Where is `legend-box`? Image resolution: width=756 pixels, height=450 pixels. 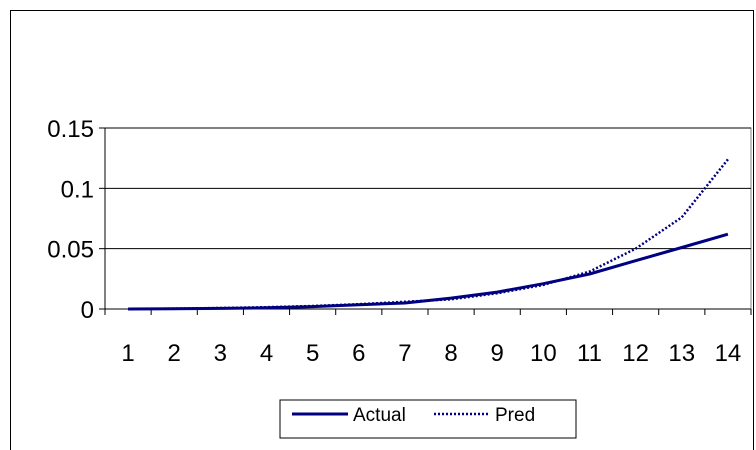
legend-box is located at coordinates (428, 419).